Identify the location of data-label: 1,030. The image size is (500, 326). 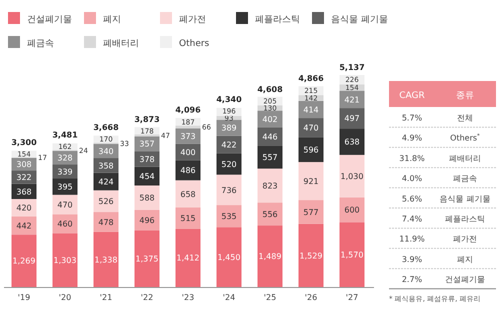
(352, 177).